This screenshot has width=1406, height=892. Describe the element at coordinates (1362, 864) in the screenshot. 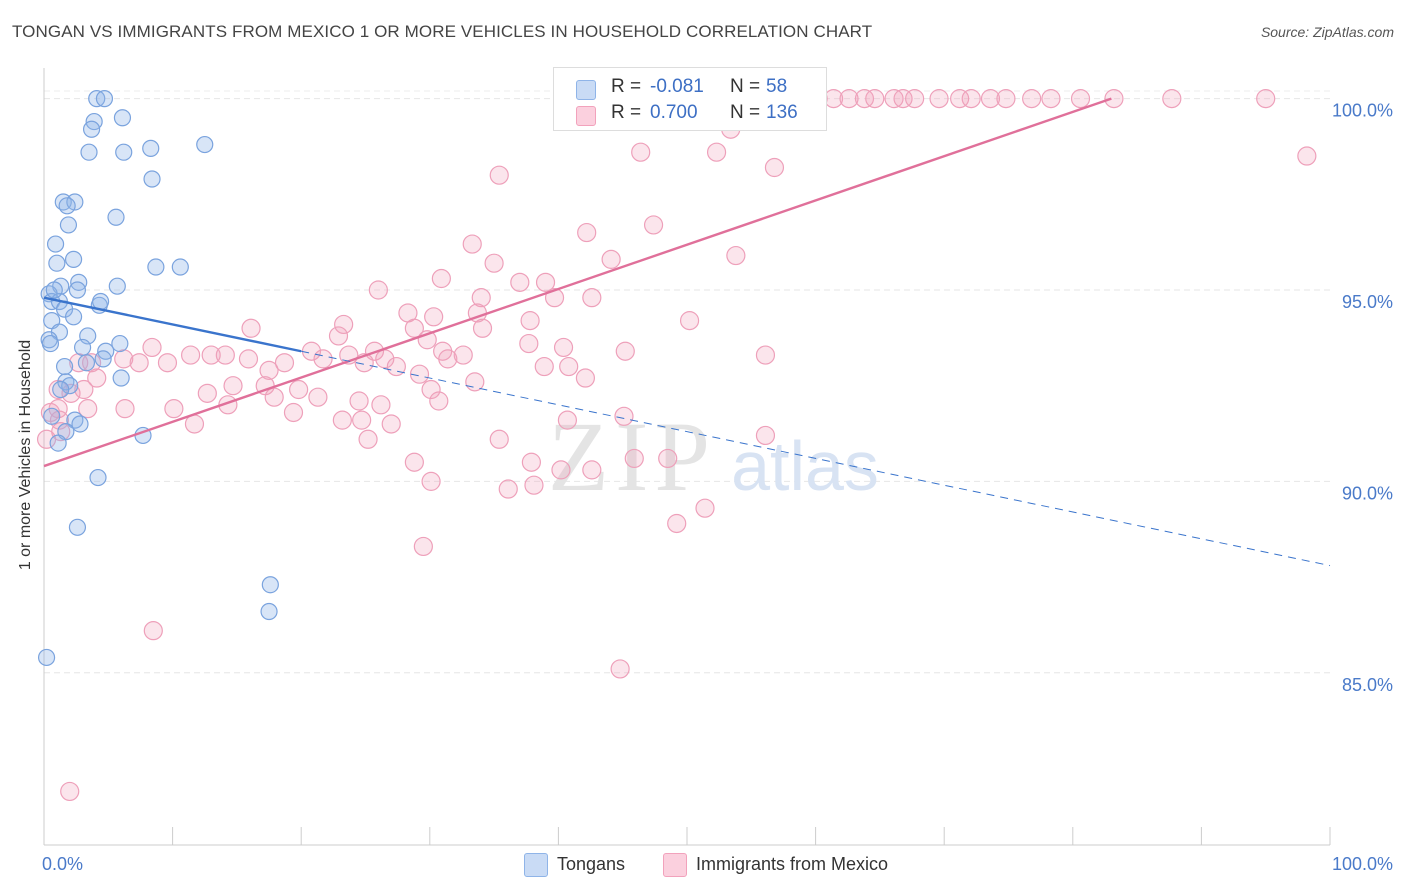

I see `x-tick-label-max: 100.0%` at that location.